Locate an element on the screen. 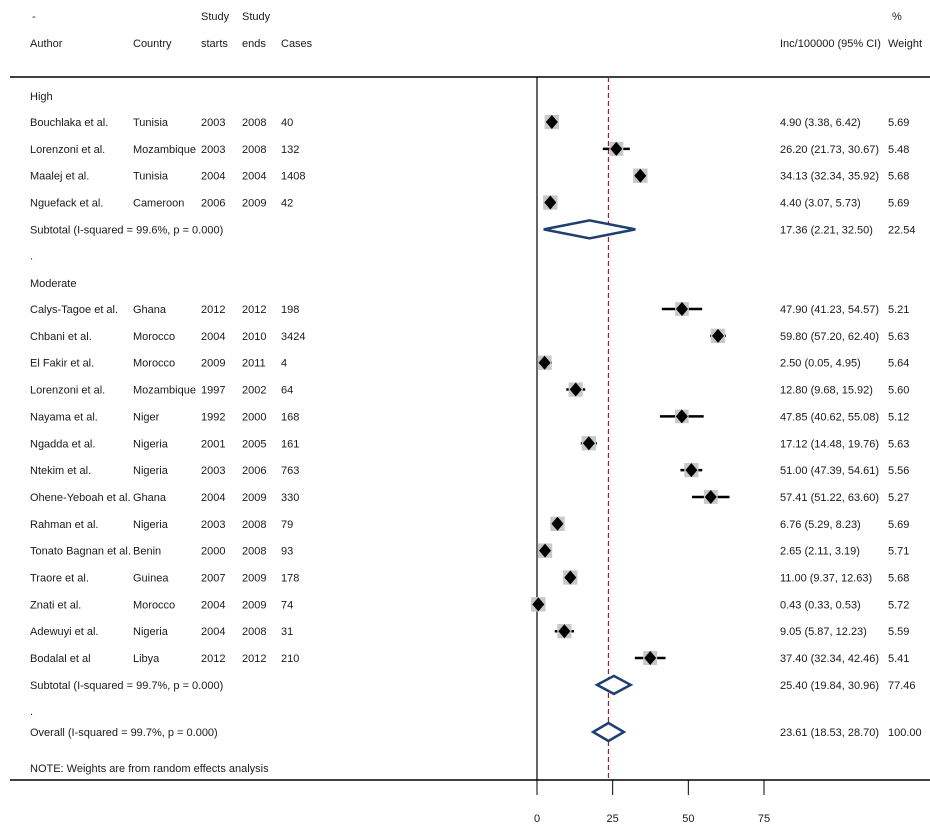  study-country: Ghana is located at coordinates (150, 498).